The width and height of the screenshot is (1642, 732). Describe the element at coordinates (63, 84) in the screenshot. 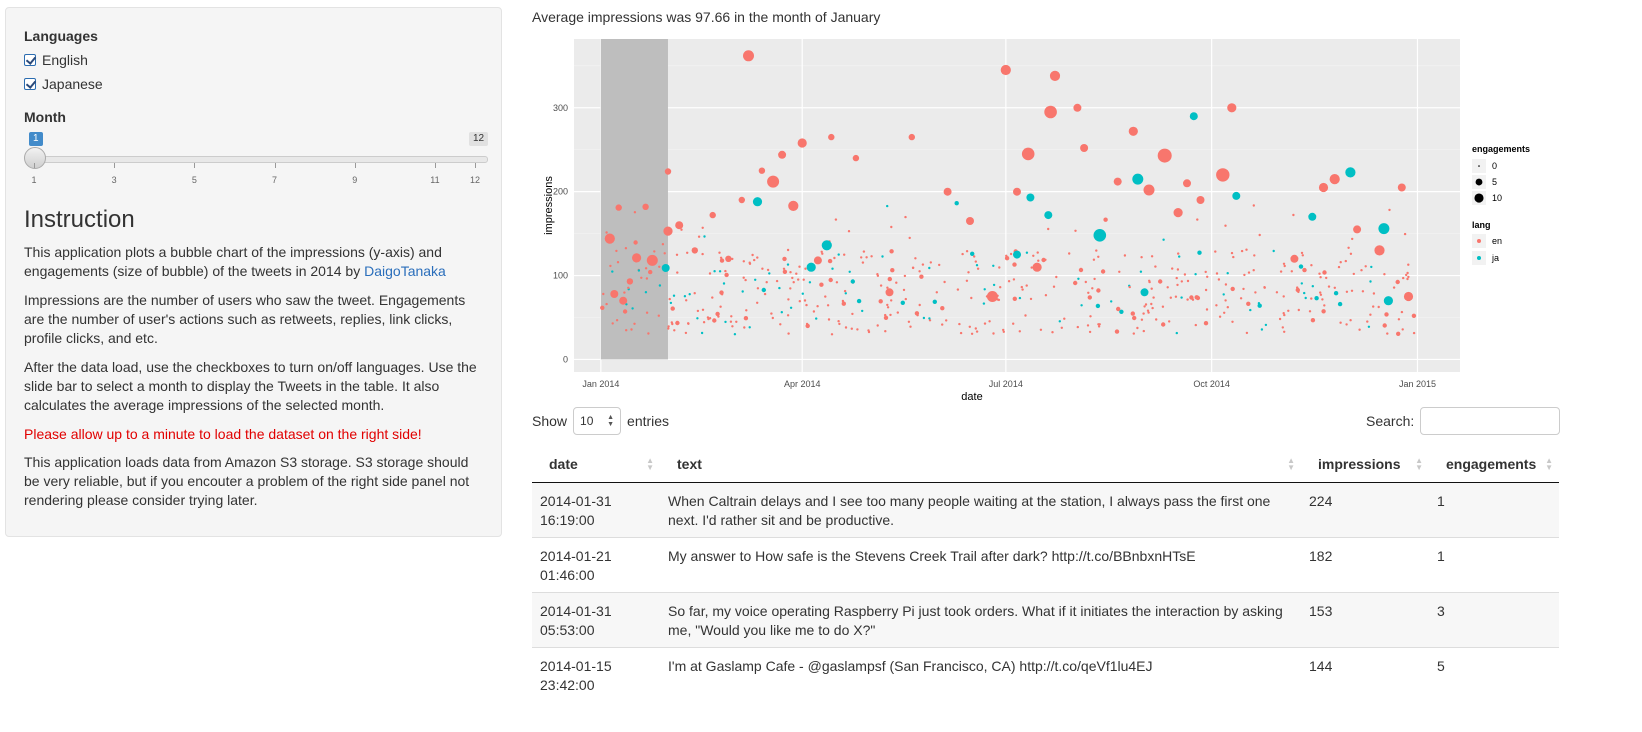

I see `checkbox-japanese: Japanese` at that location.